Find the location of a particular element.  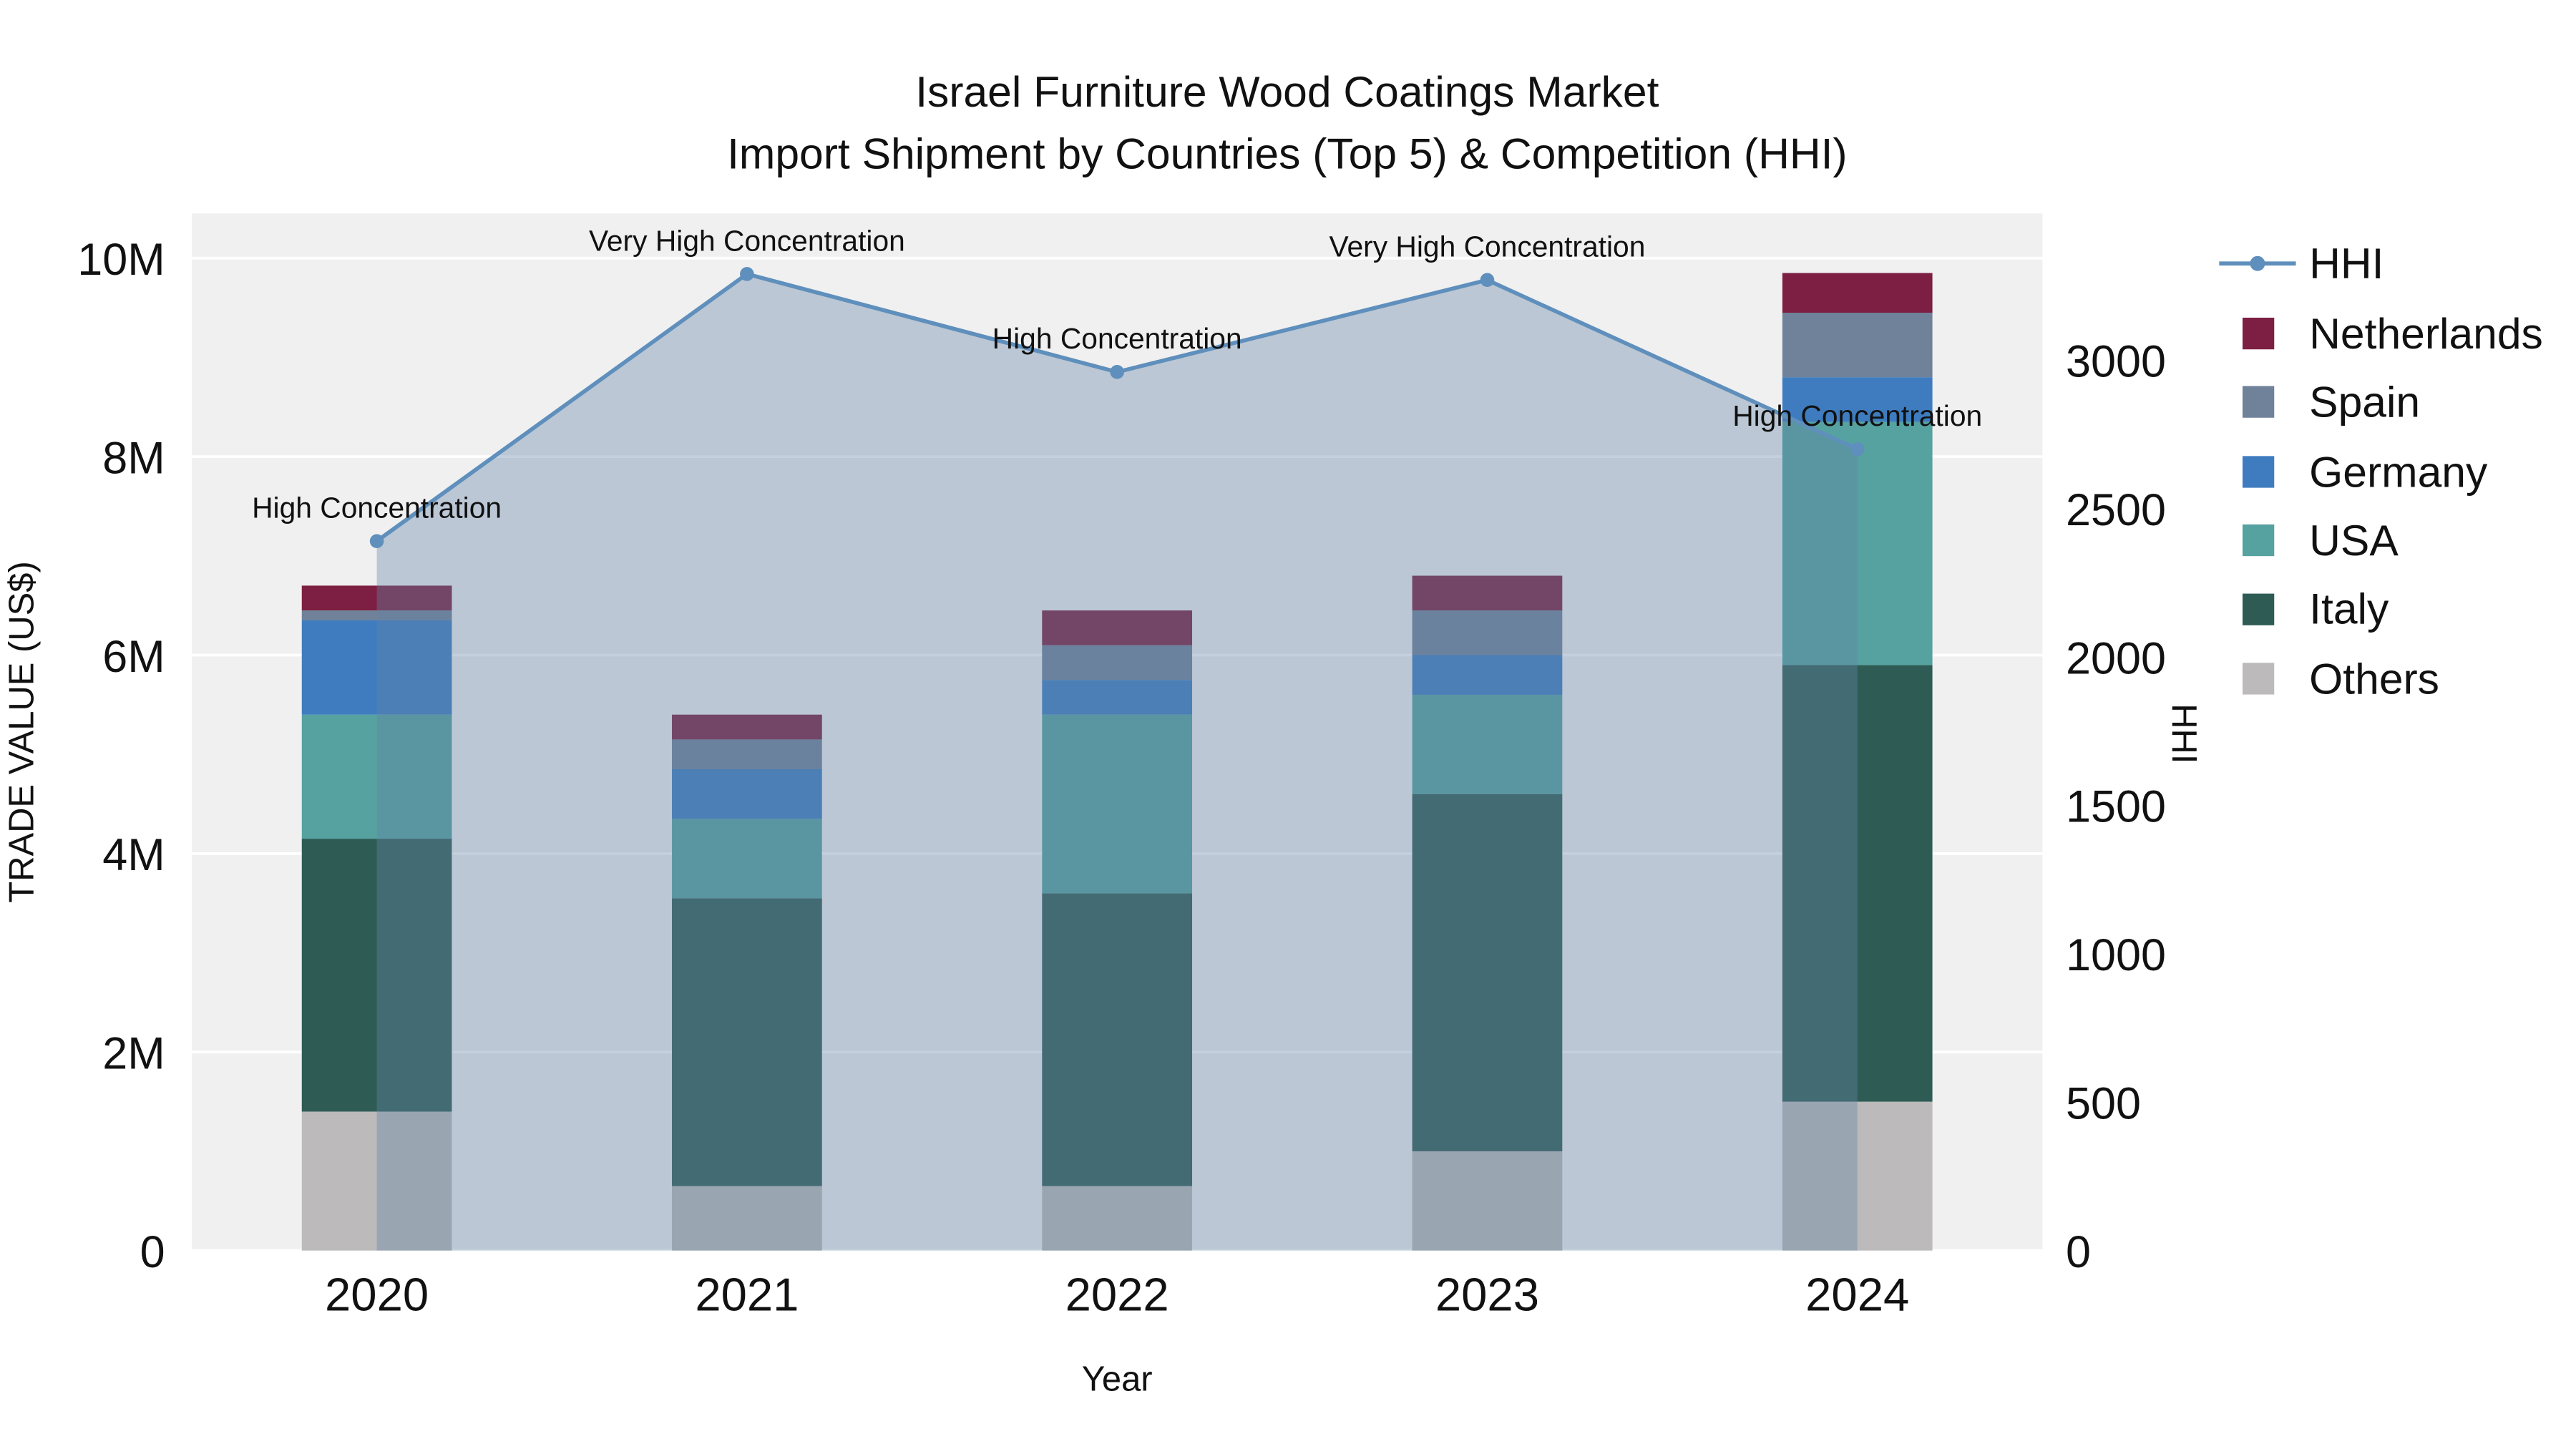

y-left-tick-0: 0 is located at coordinates (152, 1252).